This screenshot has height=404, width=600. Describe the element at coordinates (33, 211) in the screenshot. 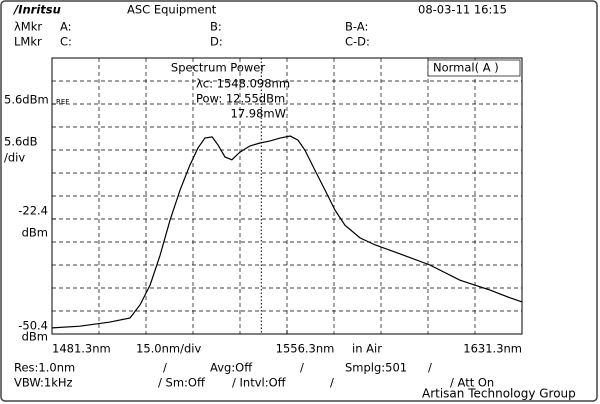

I see `y-tick-label: -22.4` at that location.